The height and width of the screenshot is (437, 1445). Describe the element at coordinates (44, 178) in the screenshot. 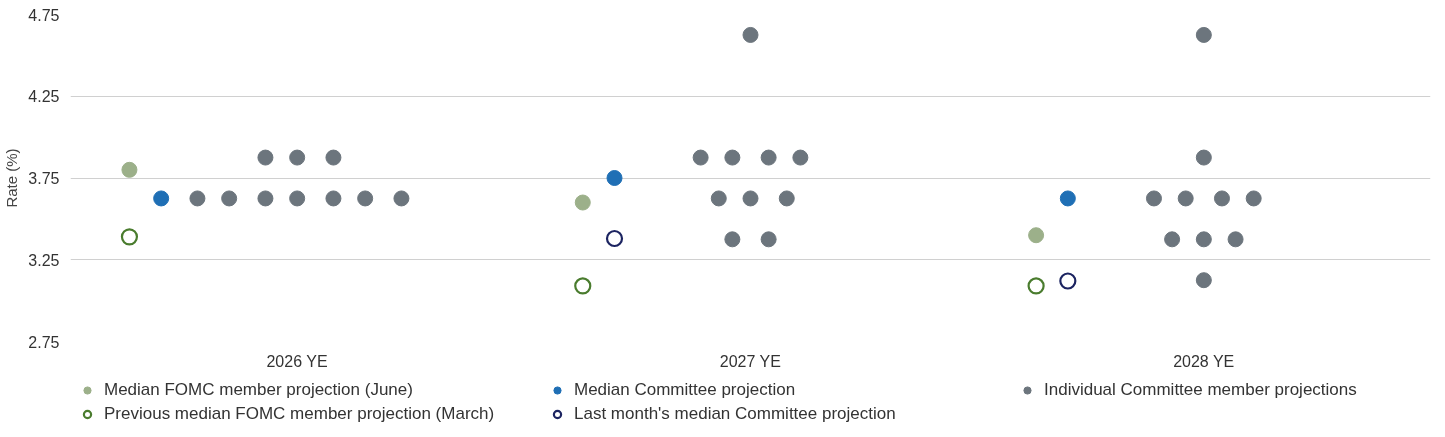

I see `y-tick-label: 3.75` at that location.